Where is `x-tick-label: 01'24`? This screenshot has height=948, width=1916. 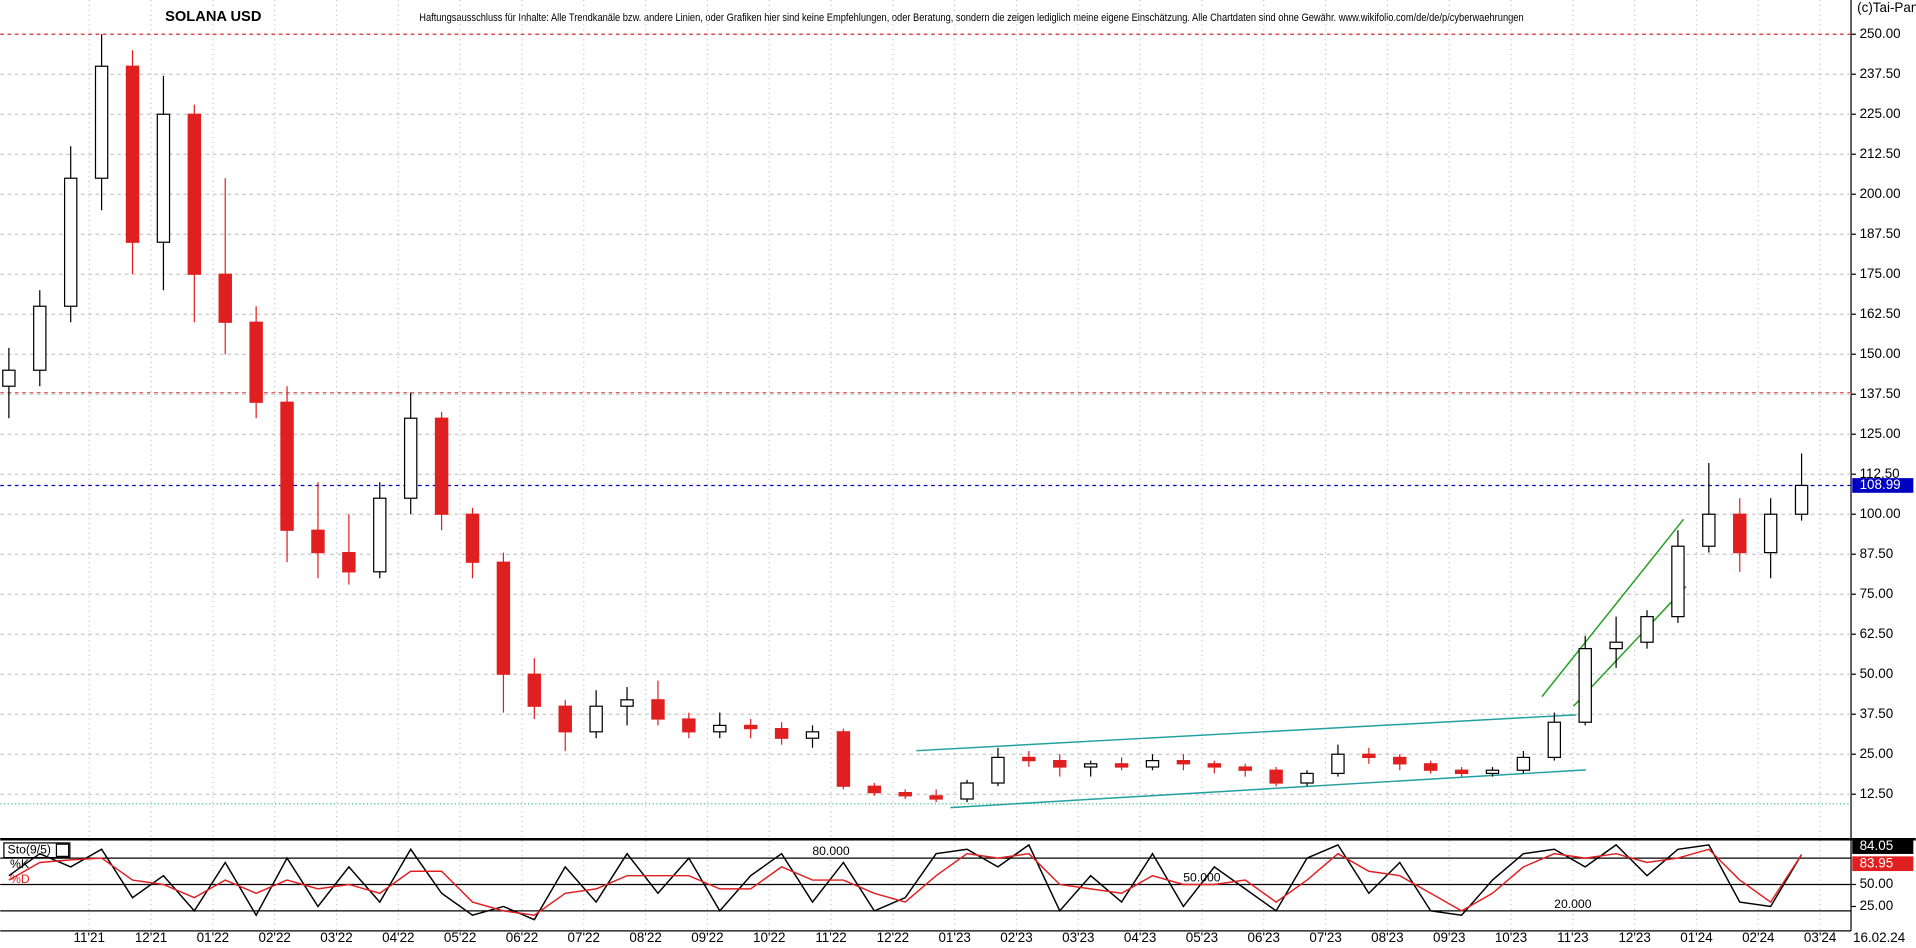 x-tick-label: 01'24 is located at coordinates (1696, 937).